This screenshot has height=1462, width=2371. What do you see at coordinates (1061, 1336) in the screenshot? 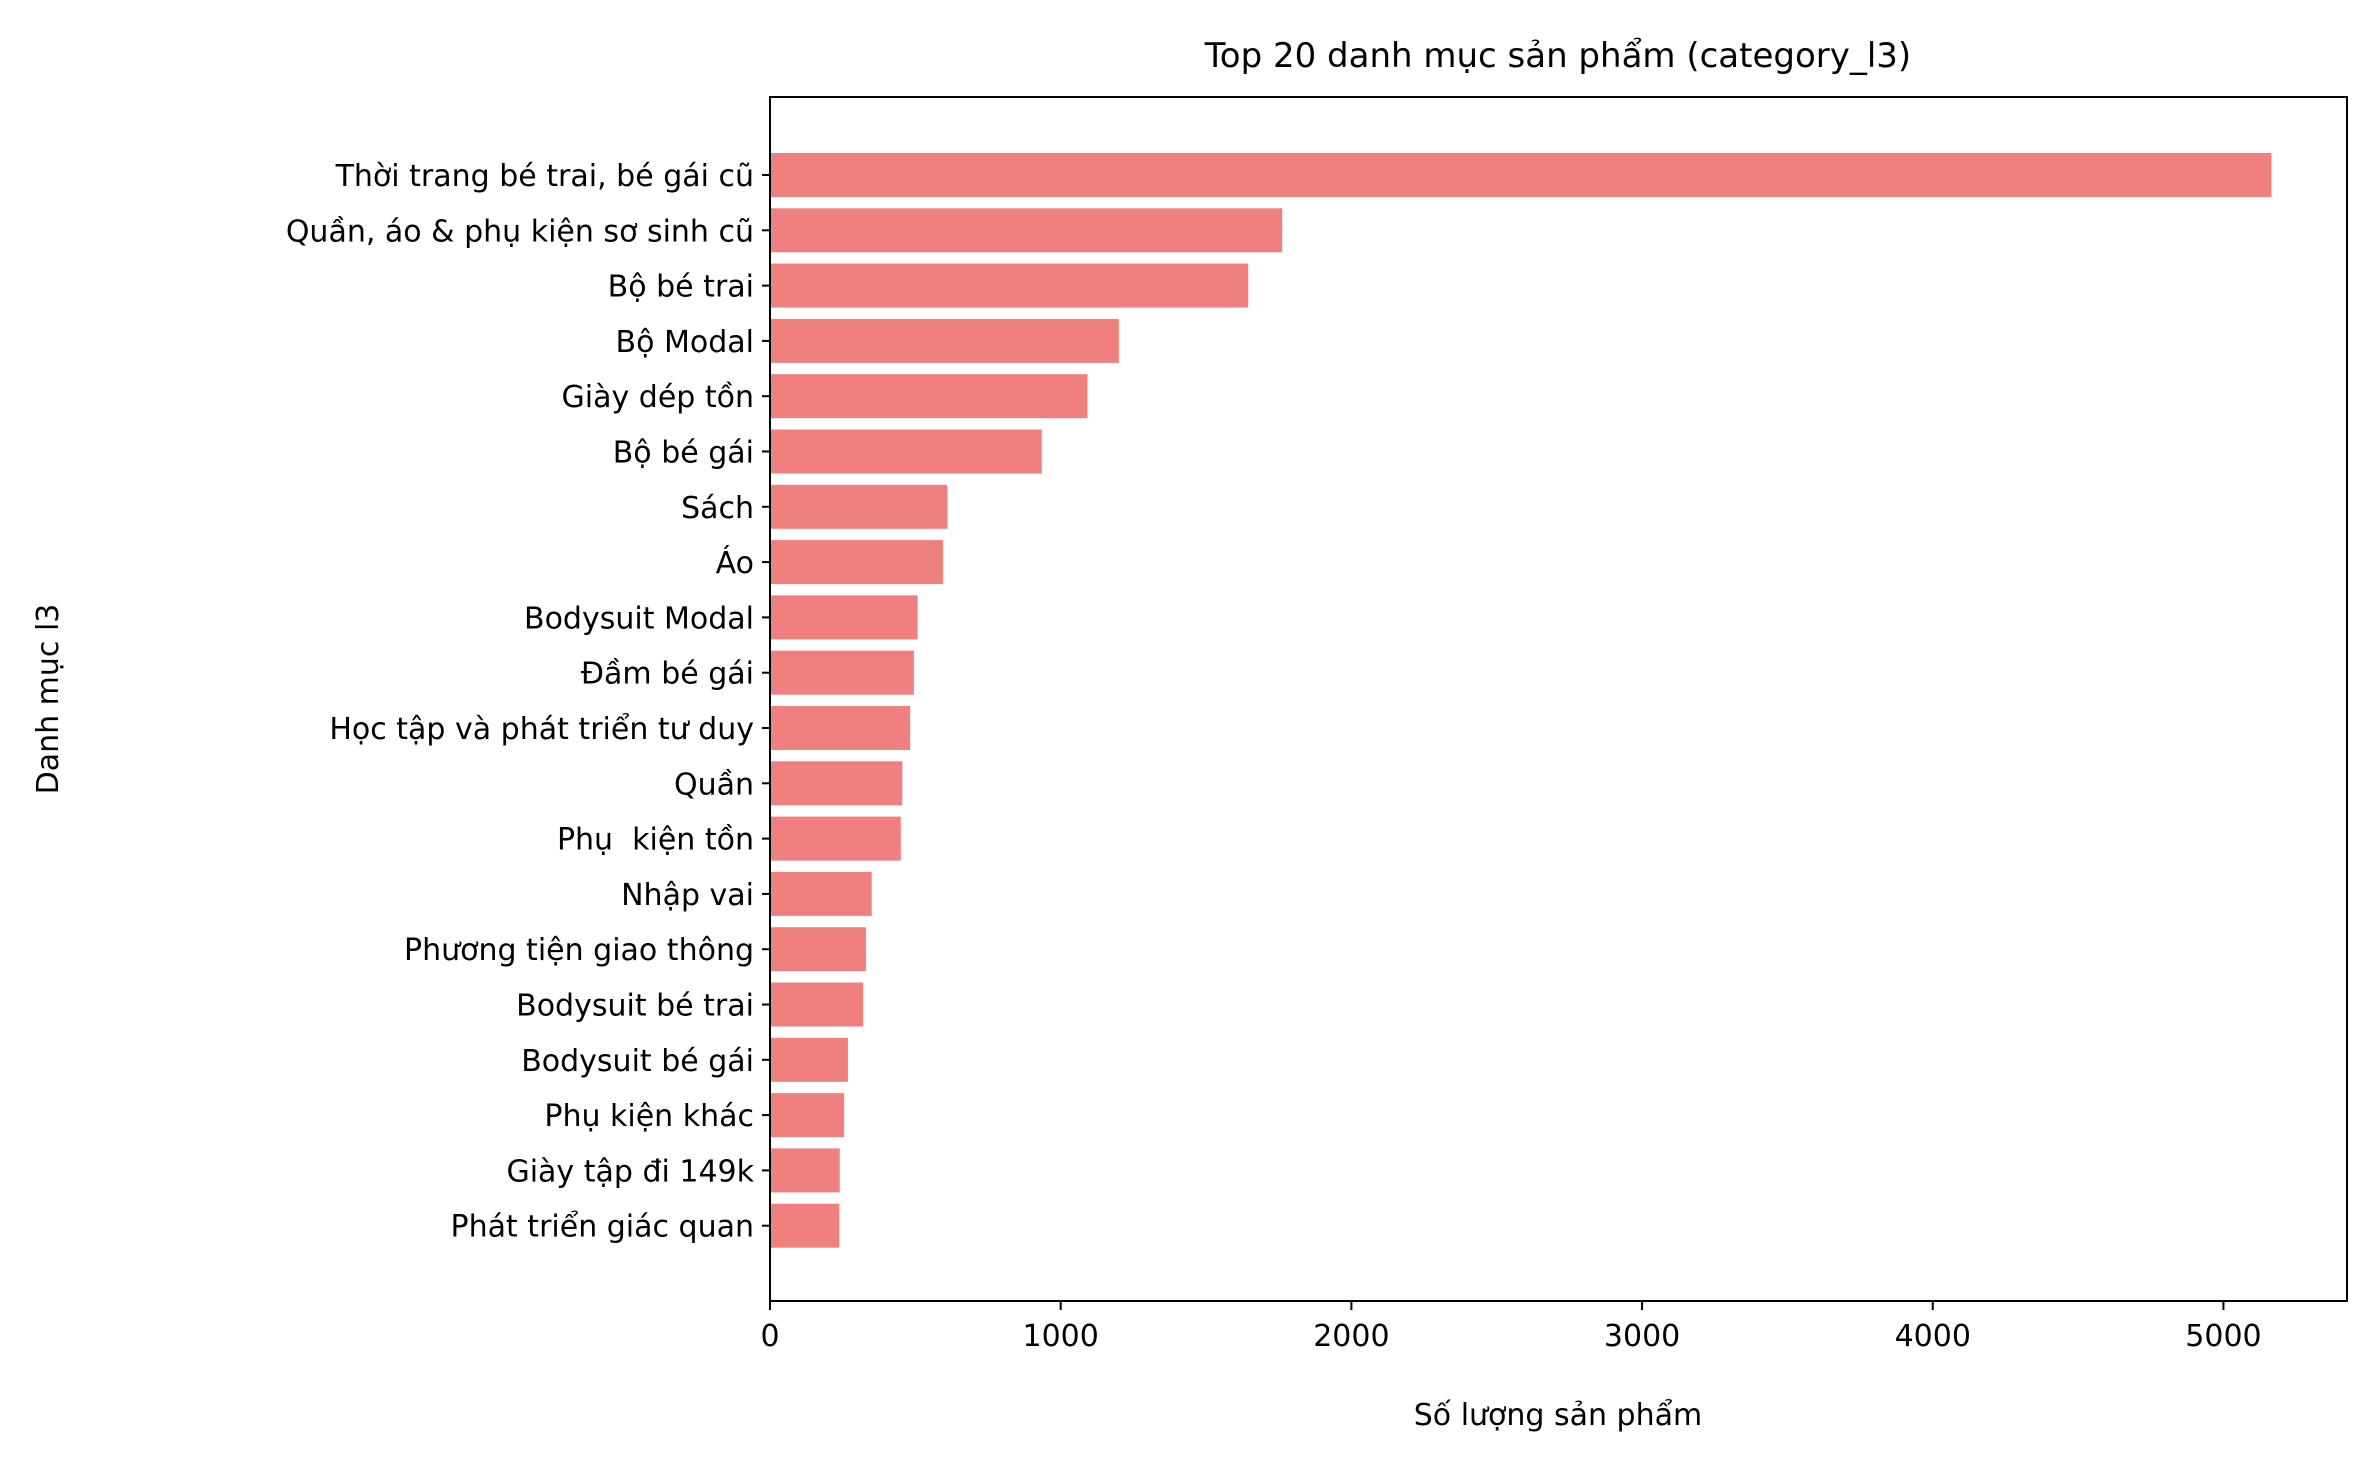
I see `x-tick-label: 1000` at bounding box center [1061, 1336].